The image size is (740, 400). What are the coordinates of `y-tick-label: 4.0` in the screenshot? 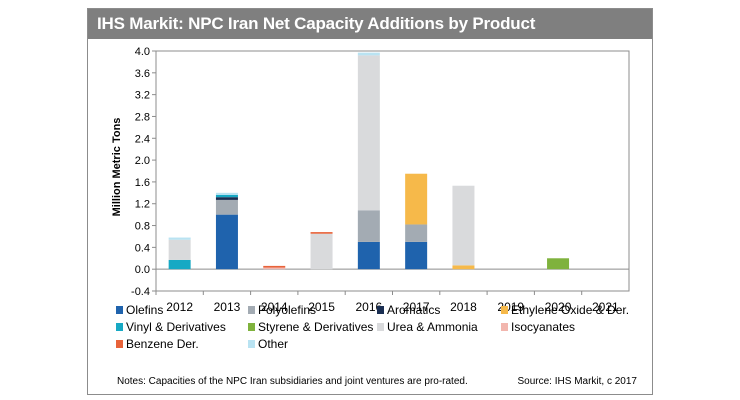 It's located at (142, 52).